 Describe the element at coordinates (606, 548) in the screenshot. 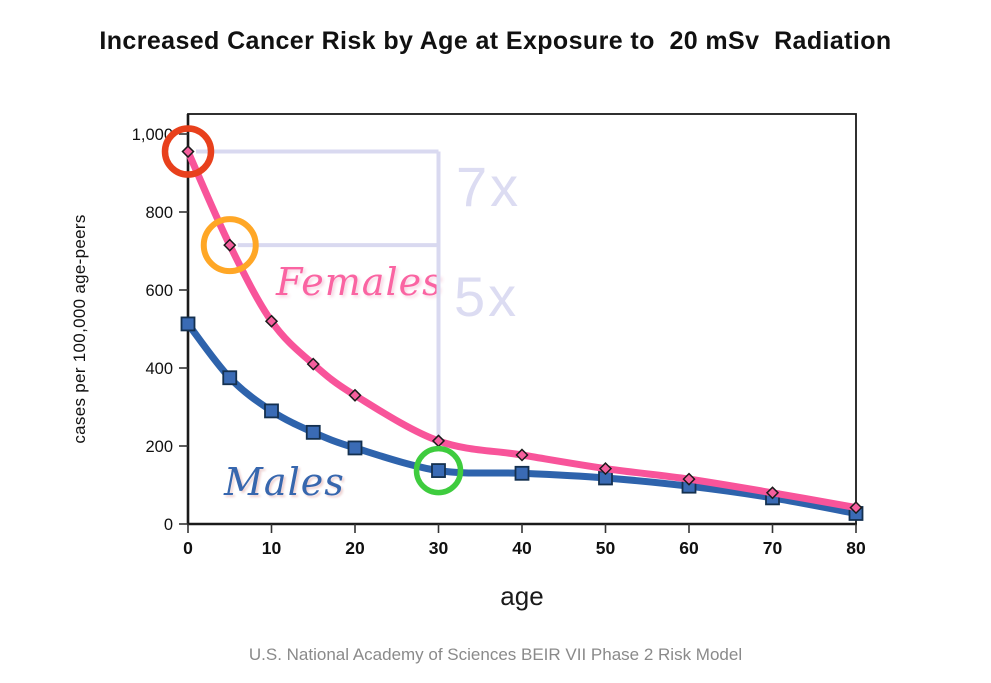

I see `x-tick-label: 50` at that location.